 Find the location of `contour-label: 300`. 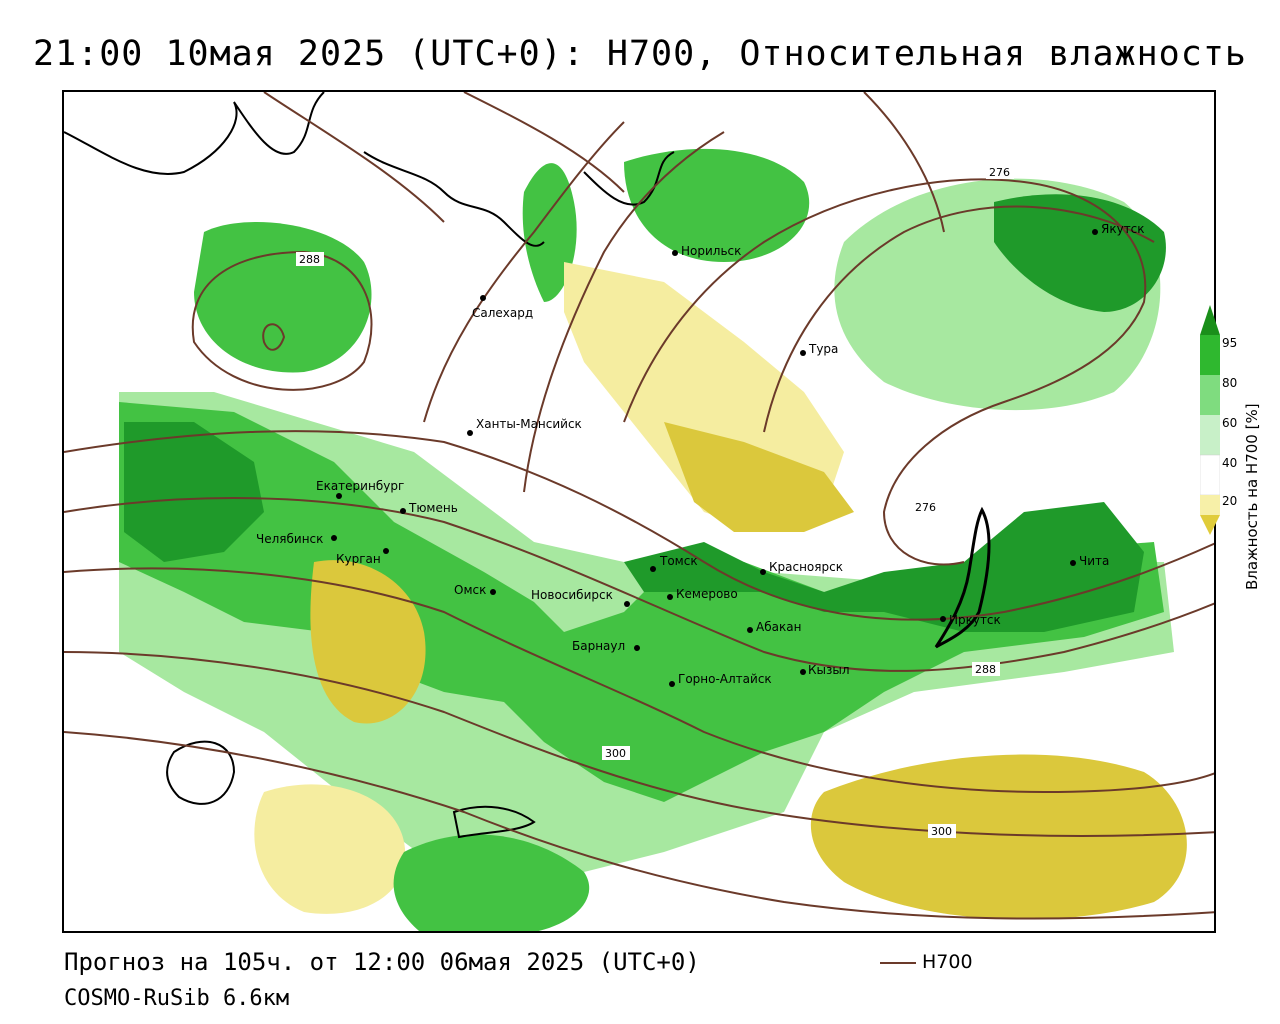

contour-label: 300 is located at coordinates (941, 831).